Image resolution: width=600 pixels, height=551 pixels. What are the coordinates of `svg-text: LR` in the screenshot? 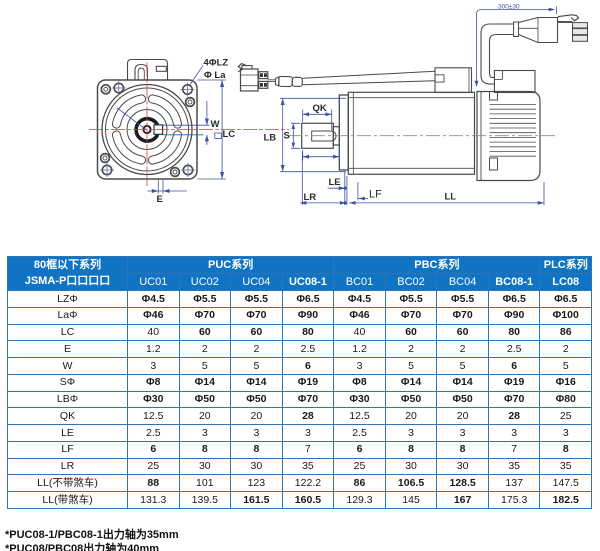 It's located at (310, 197).